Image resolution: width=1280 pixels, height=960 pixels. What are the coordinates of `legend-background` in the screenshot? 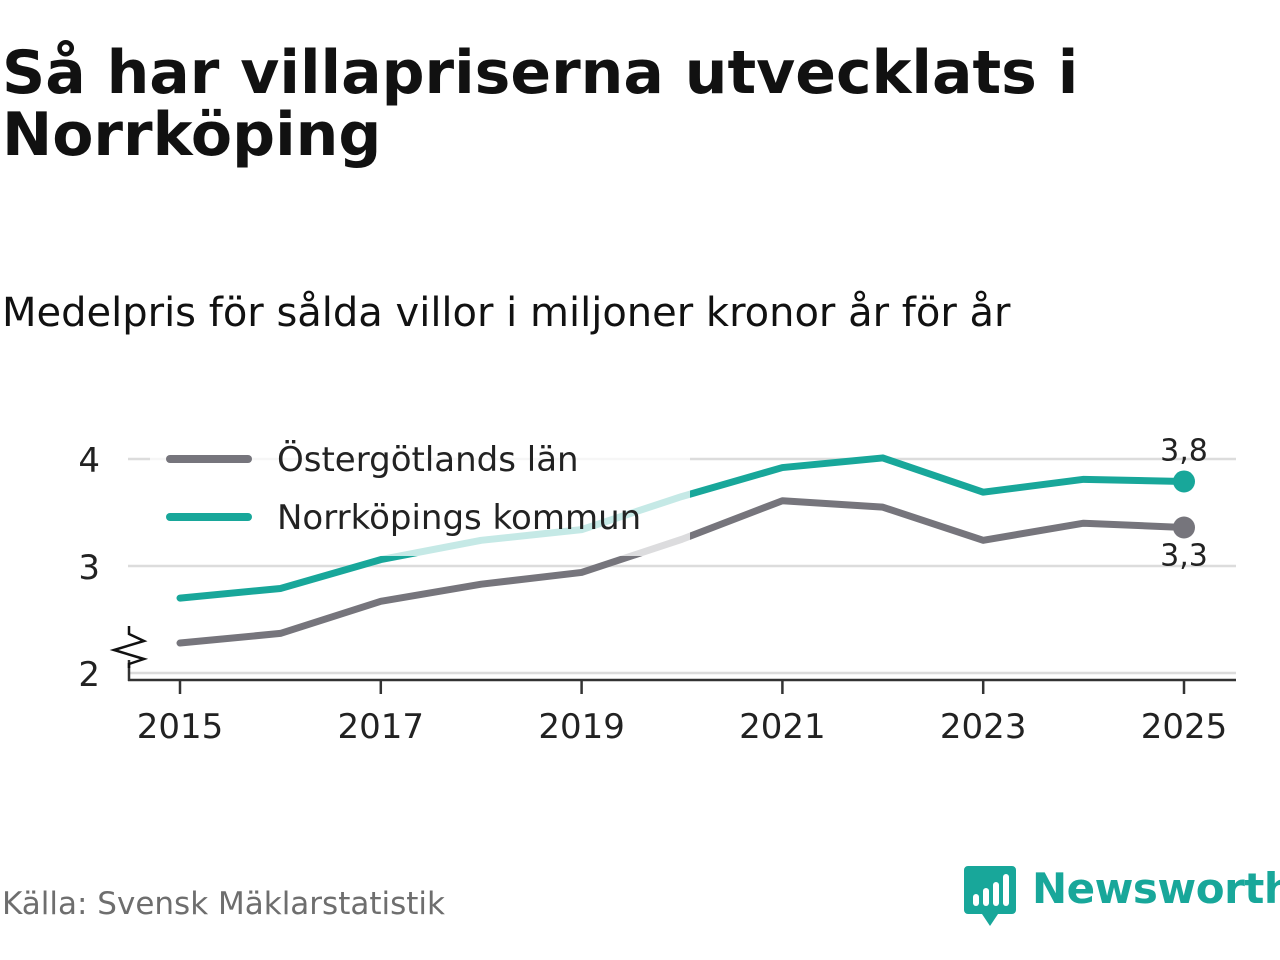 It's located at (420, 493).